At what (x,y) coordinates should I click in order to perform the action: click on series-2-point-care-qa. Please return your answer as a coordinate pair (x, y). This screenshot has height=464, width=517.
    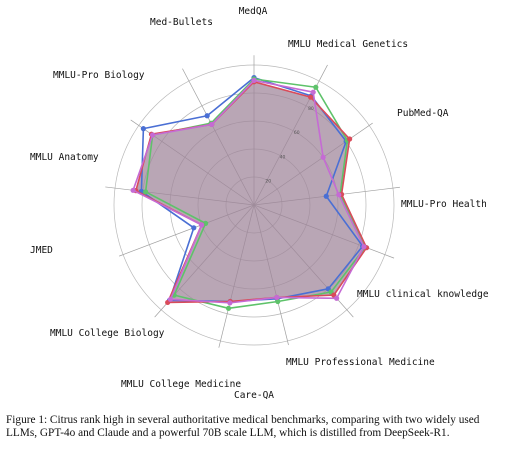
    Looking at the image, I should click on (278, 301).